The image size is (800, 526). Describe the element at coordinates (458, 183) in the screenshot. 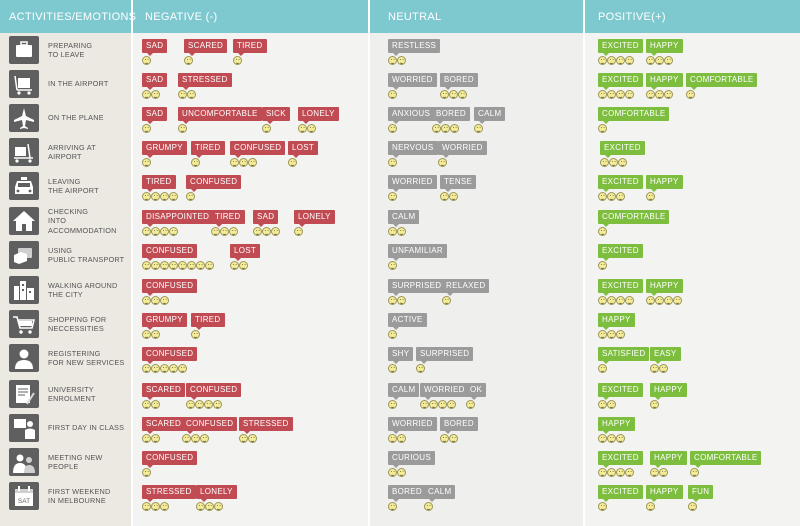

I see `emotion-tag: TENSE` at that location.